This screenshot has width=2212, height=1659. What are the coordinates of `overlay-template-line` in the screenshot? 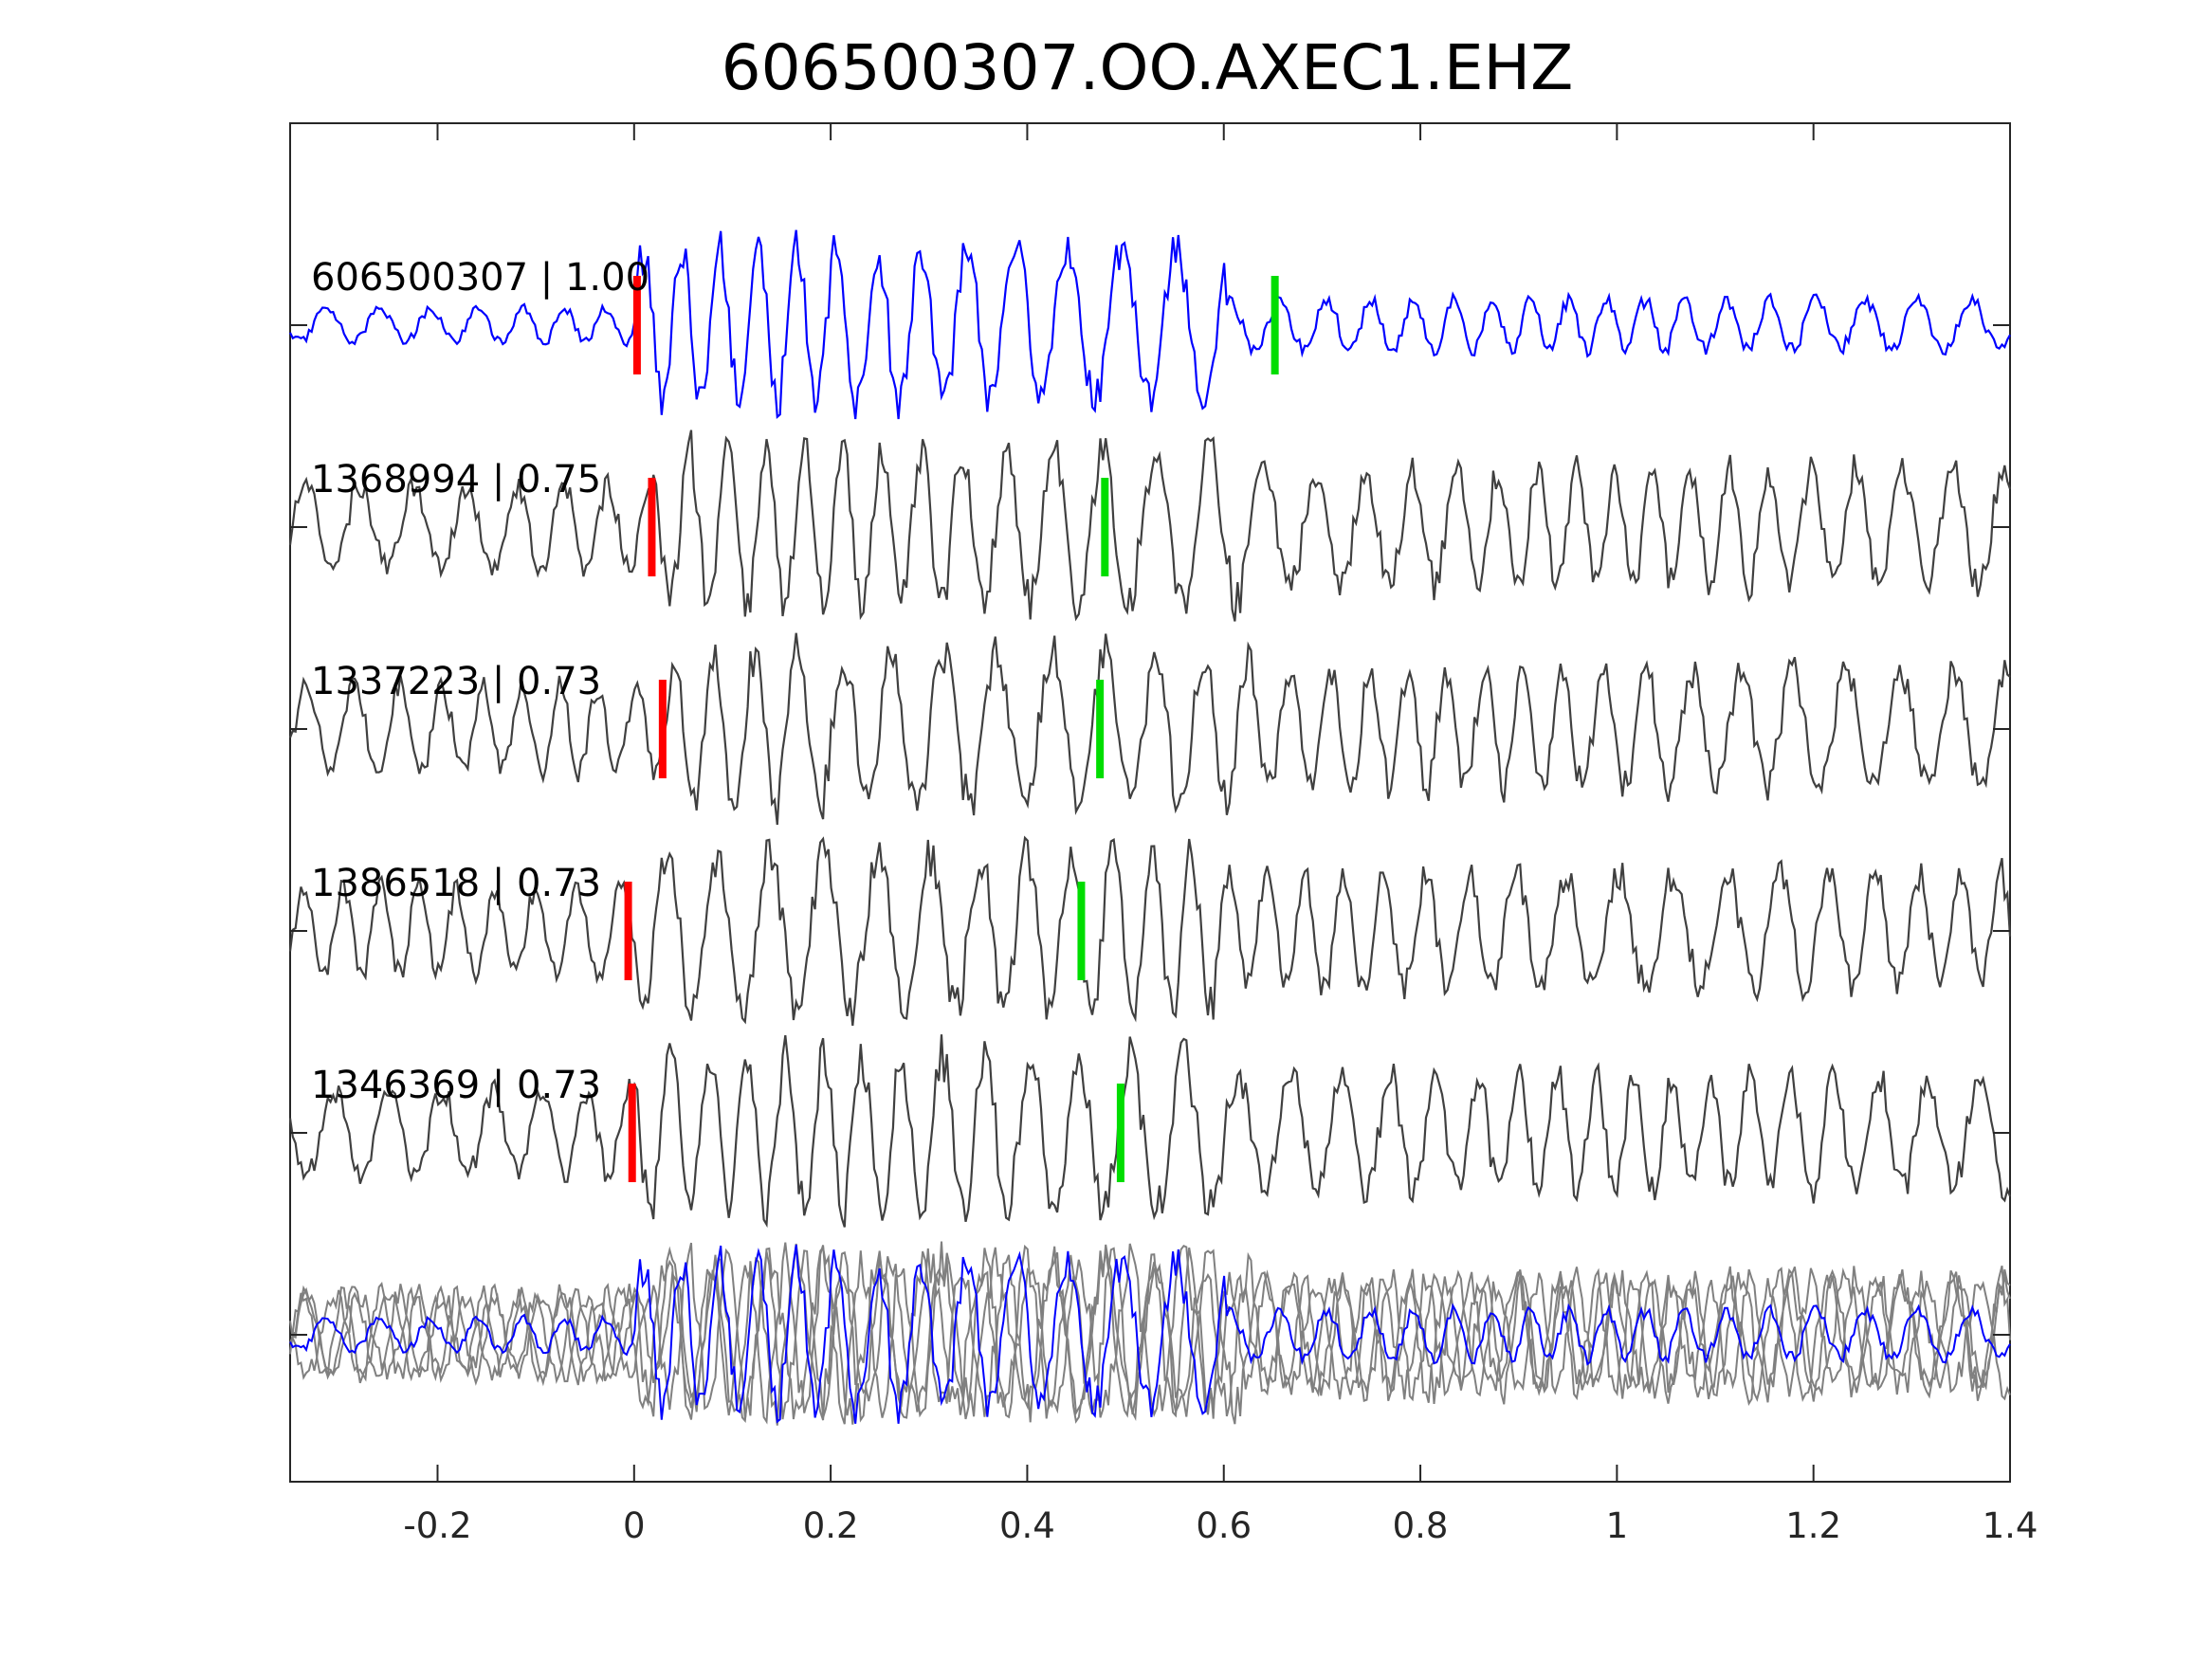 It's located at (1150, 1334).